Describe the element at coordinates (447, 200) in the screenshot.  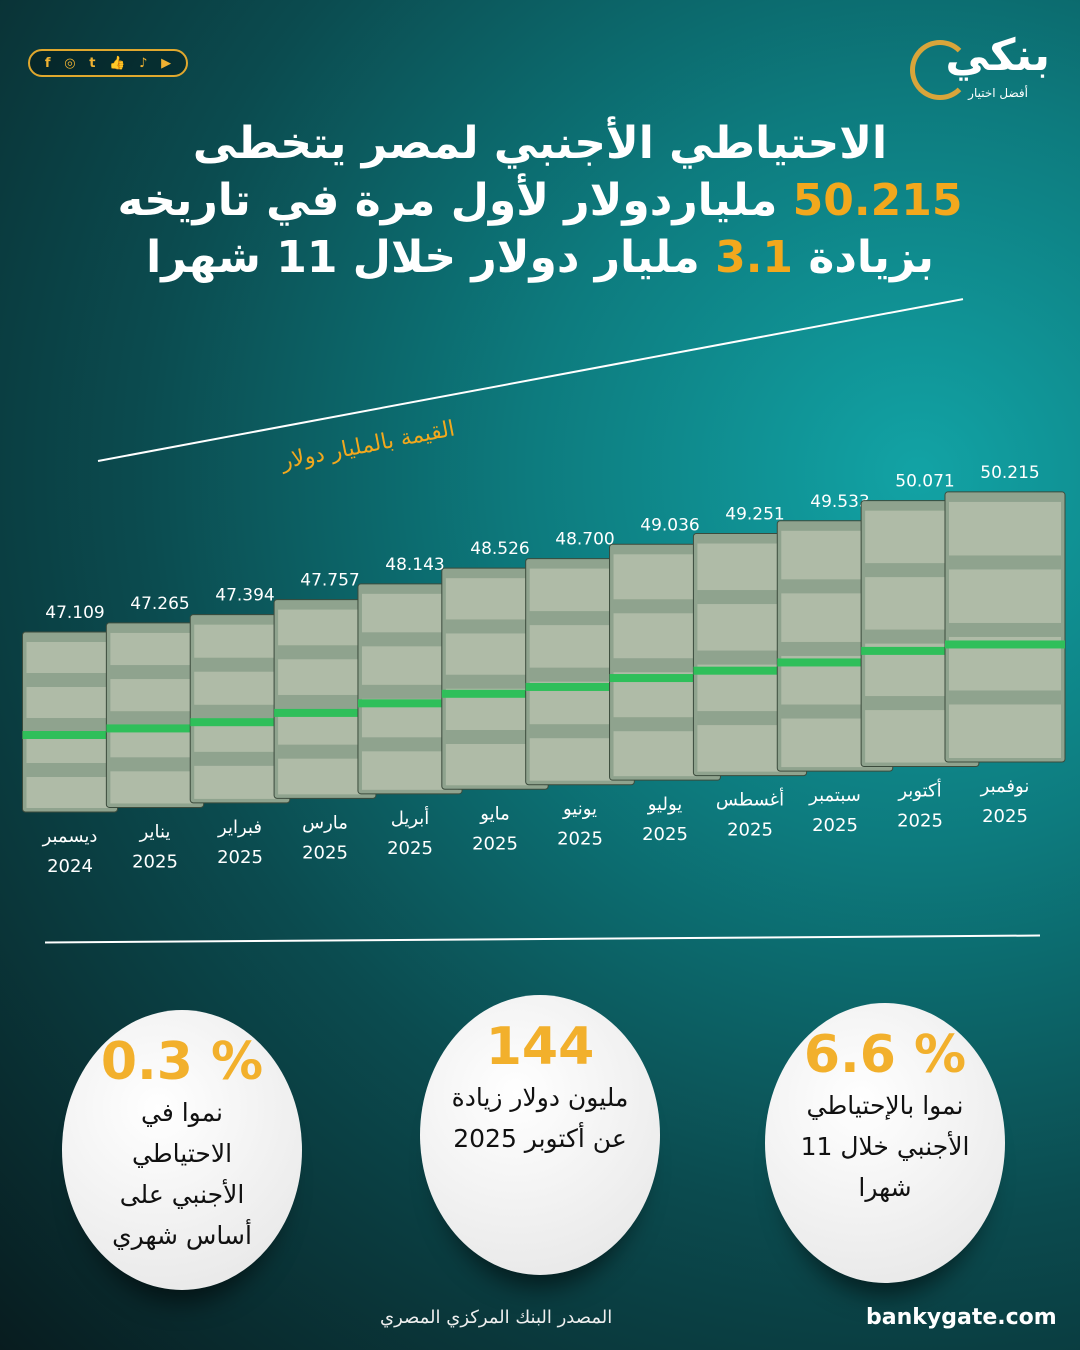
I see `title-text: ملياردولار لأول مرة في تاريخه` at that location.